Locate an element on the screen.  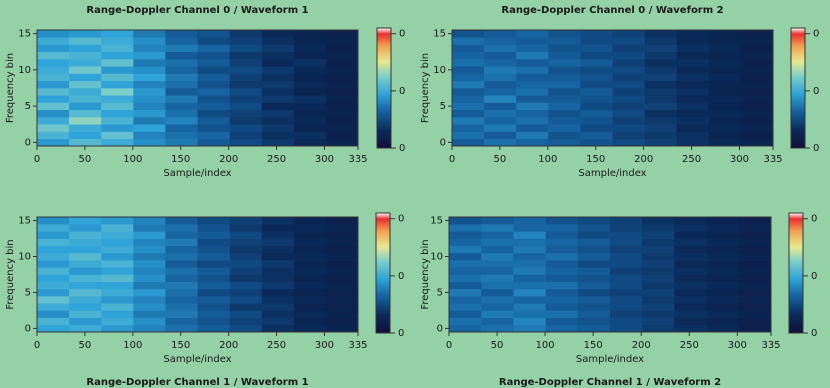
panel-title: Range-Doppler Channel 0 / Waveform 1 is located at coordinates (197, 10).